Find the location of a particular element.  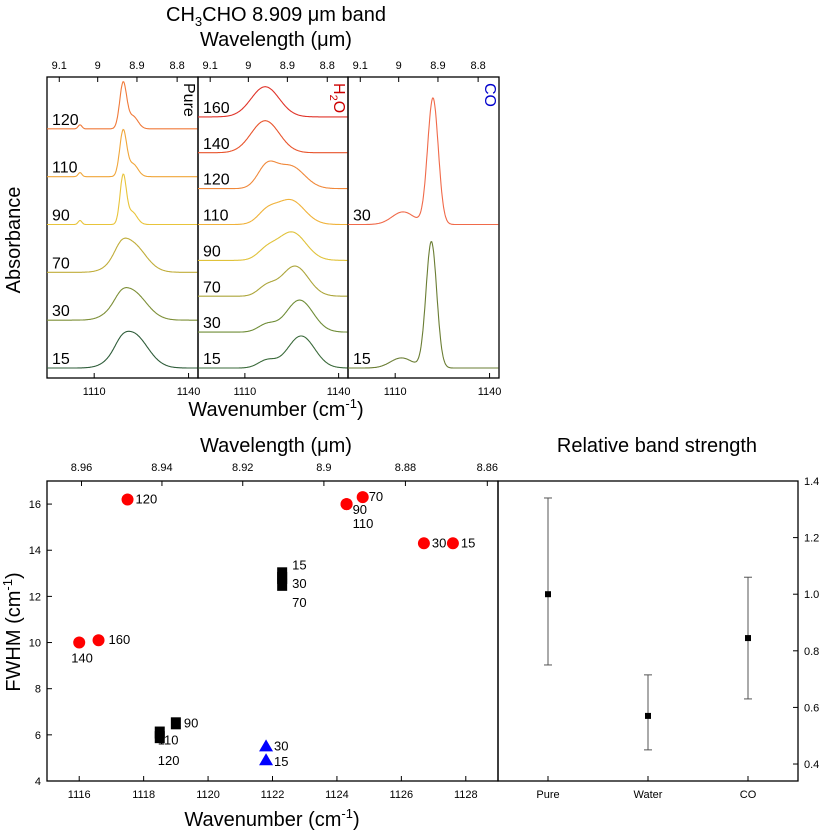

fwhm-top-tick-label: 8.92 is located at coordinates (242, 468).